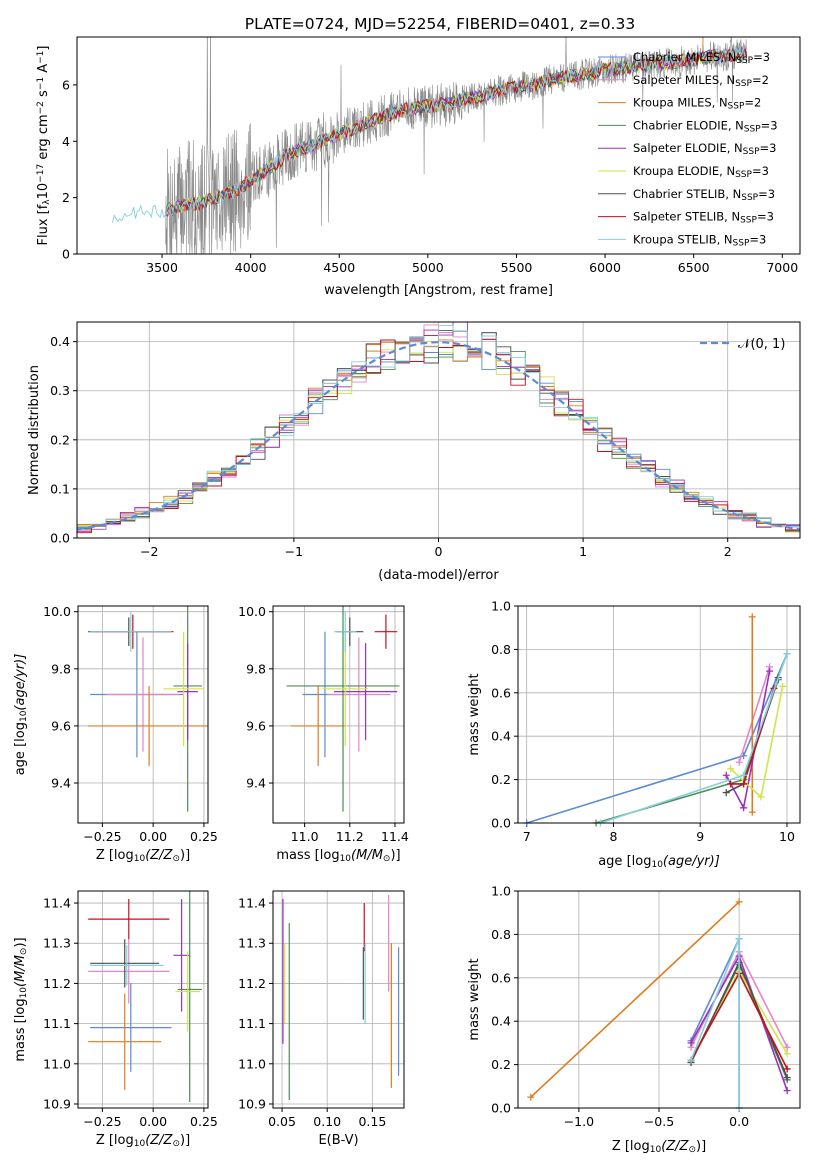  What do you see at coordinates (501, 934) in the screenshot?
I see `y-tick-label: 0.8` at bounding box center [501, 934].